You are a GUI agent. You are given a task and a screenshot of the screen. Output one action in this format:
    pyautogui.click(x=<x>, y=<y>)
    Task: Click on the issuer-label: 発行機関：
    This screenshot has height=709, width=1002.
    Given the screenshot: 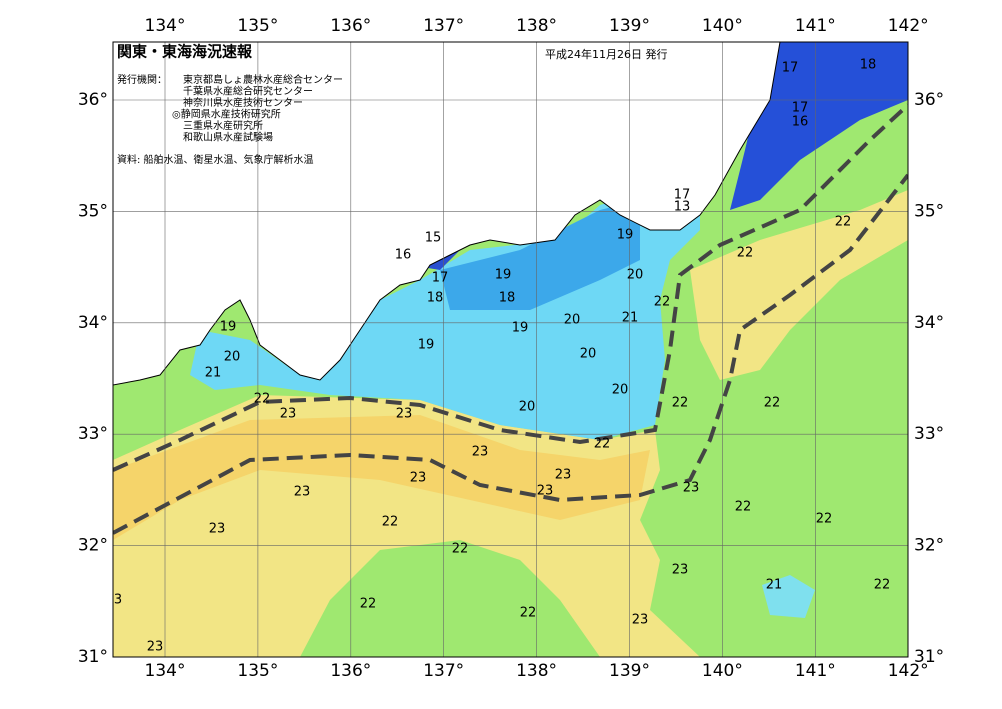 What is the action you would take?
    pyautogui.click(x=142, y=79)
    